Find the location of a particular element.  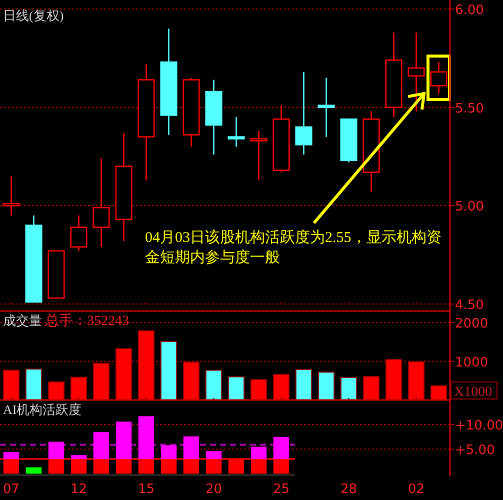

y-tick-label: 5.00 is located at coordinates (469, 207).